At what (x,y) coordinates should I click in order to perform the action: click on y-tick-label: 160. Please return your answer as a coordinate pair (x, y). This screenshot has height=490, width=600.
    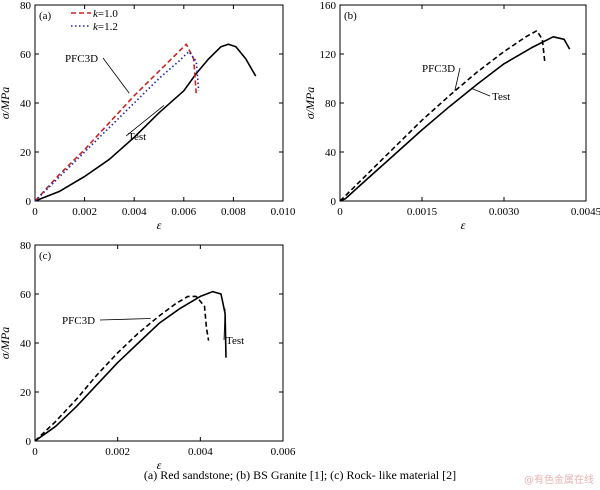
    Looking at the image, I should click on (328, 6).